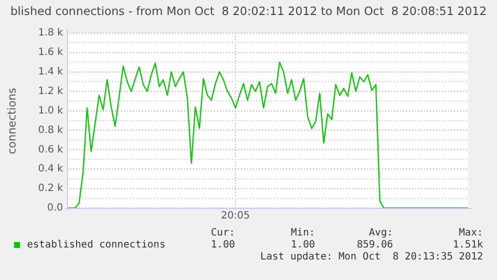  What do you see at coordinates (96, 245) in the screenshot?
I see `legend-label: established connections` at bounding box center [96, 245].